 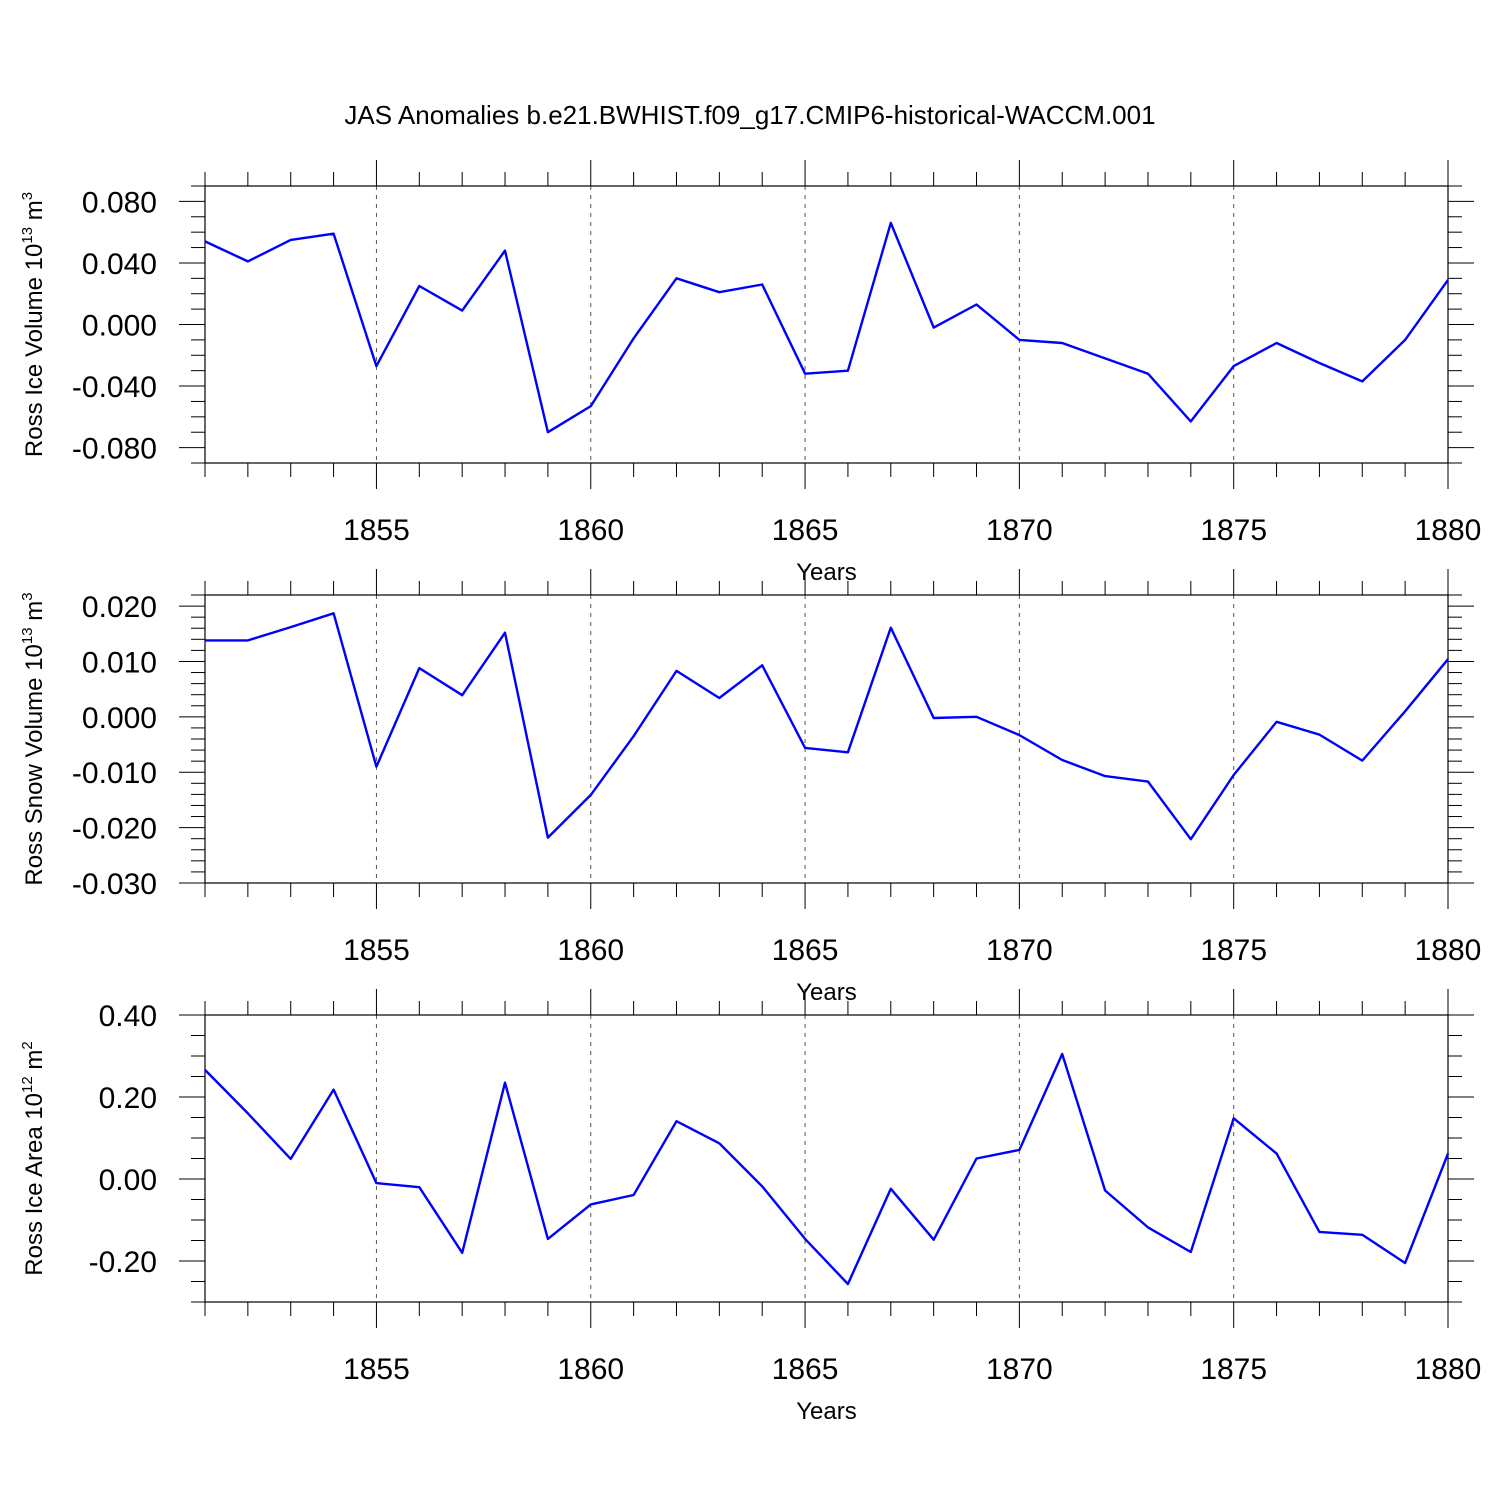 What do you see at coordinates (33, 1158) in the screenshot?
I see `y-axis-title: Ross Ice Area 1012 m2` at bounding box center [33, 1158].